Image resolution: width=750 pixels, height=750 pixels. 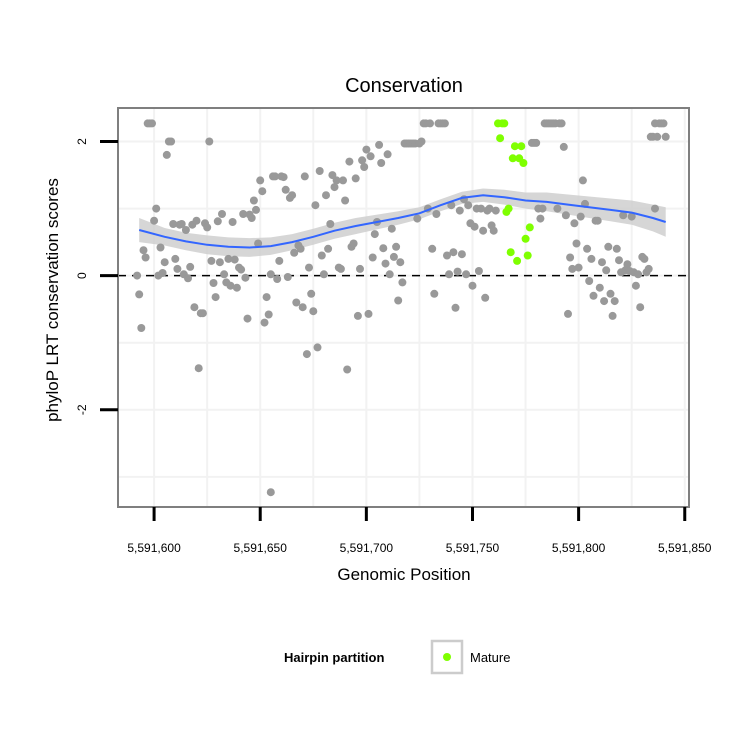 What do you see at coordinates (514, 192) in the screenshot?
I see `points-mature-series` at bounding box center [514, 192].